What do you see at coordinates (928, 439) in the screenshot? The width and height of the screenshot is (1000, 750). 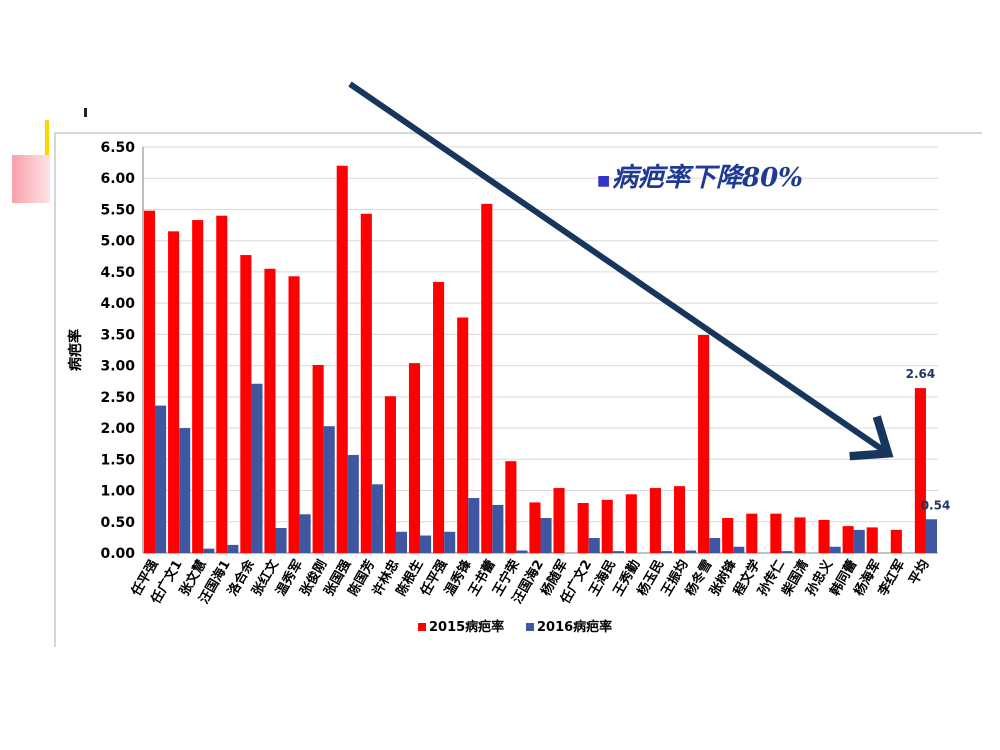 I see `data-labels: 2.64 0.54` at bounding box center [928, 439].